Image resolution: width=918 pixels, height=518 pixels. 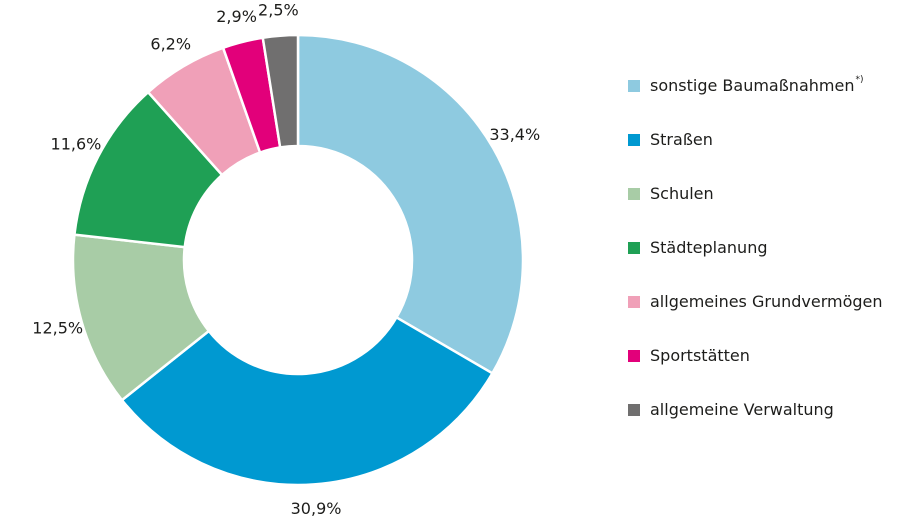 What do you see at coordinates (316, 508) in the screenshot?
I see `data-label: 30,9%` at bounding box center [316, 508].